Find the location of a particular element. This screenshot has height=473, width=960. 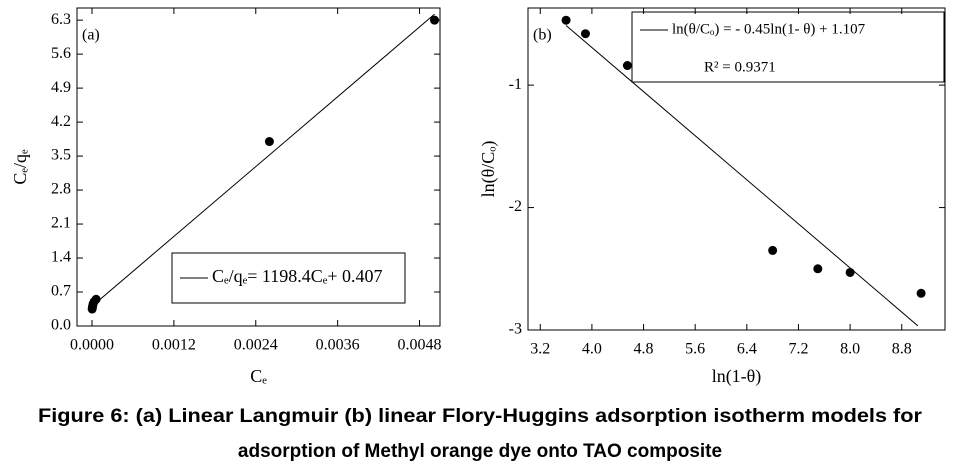

y-tick-label: 0.7 is located at coordinates (61, 291).